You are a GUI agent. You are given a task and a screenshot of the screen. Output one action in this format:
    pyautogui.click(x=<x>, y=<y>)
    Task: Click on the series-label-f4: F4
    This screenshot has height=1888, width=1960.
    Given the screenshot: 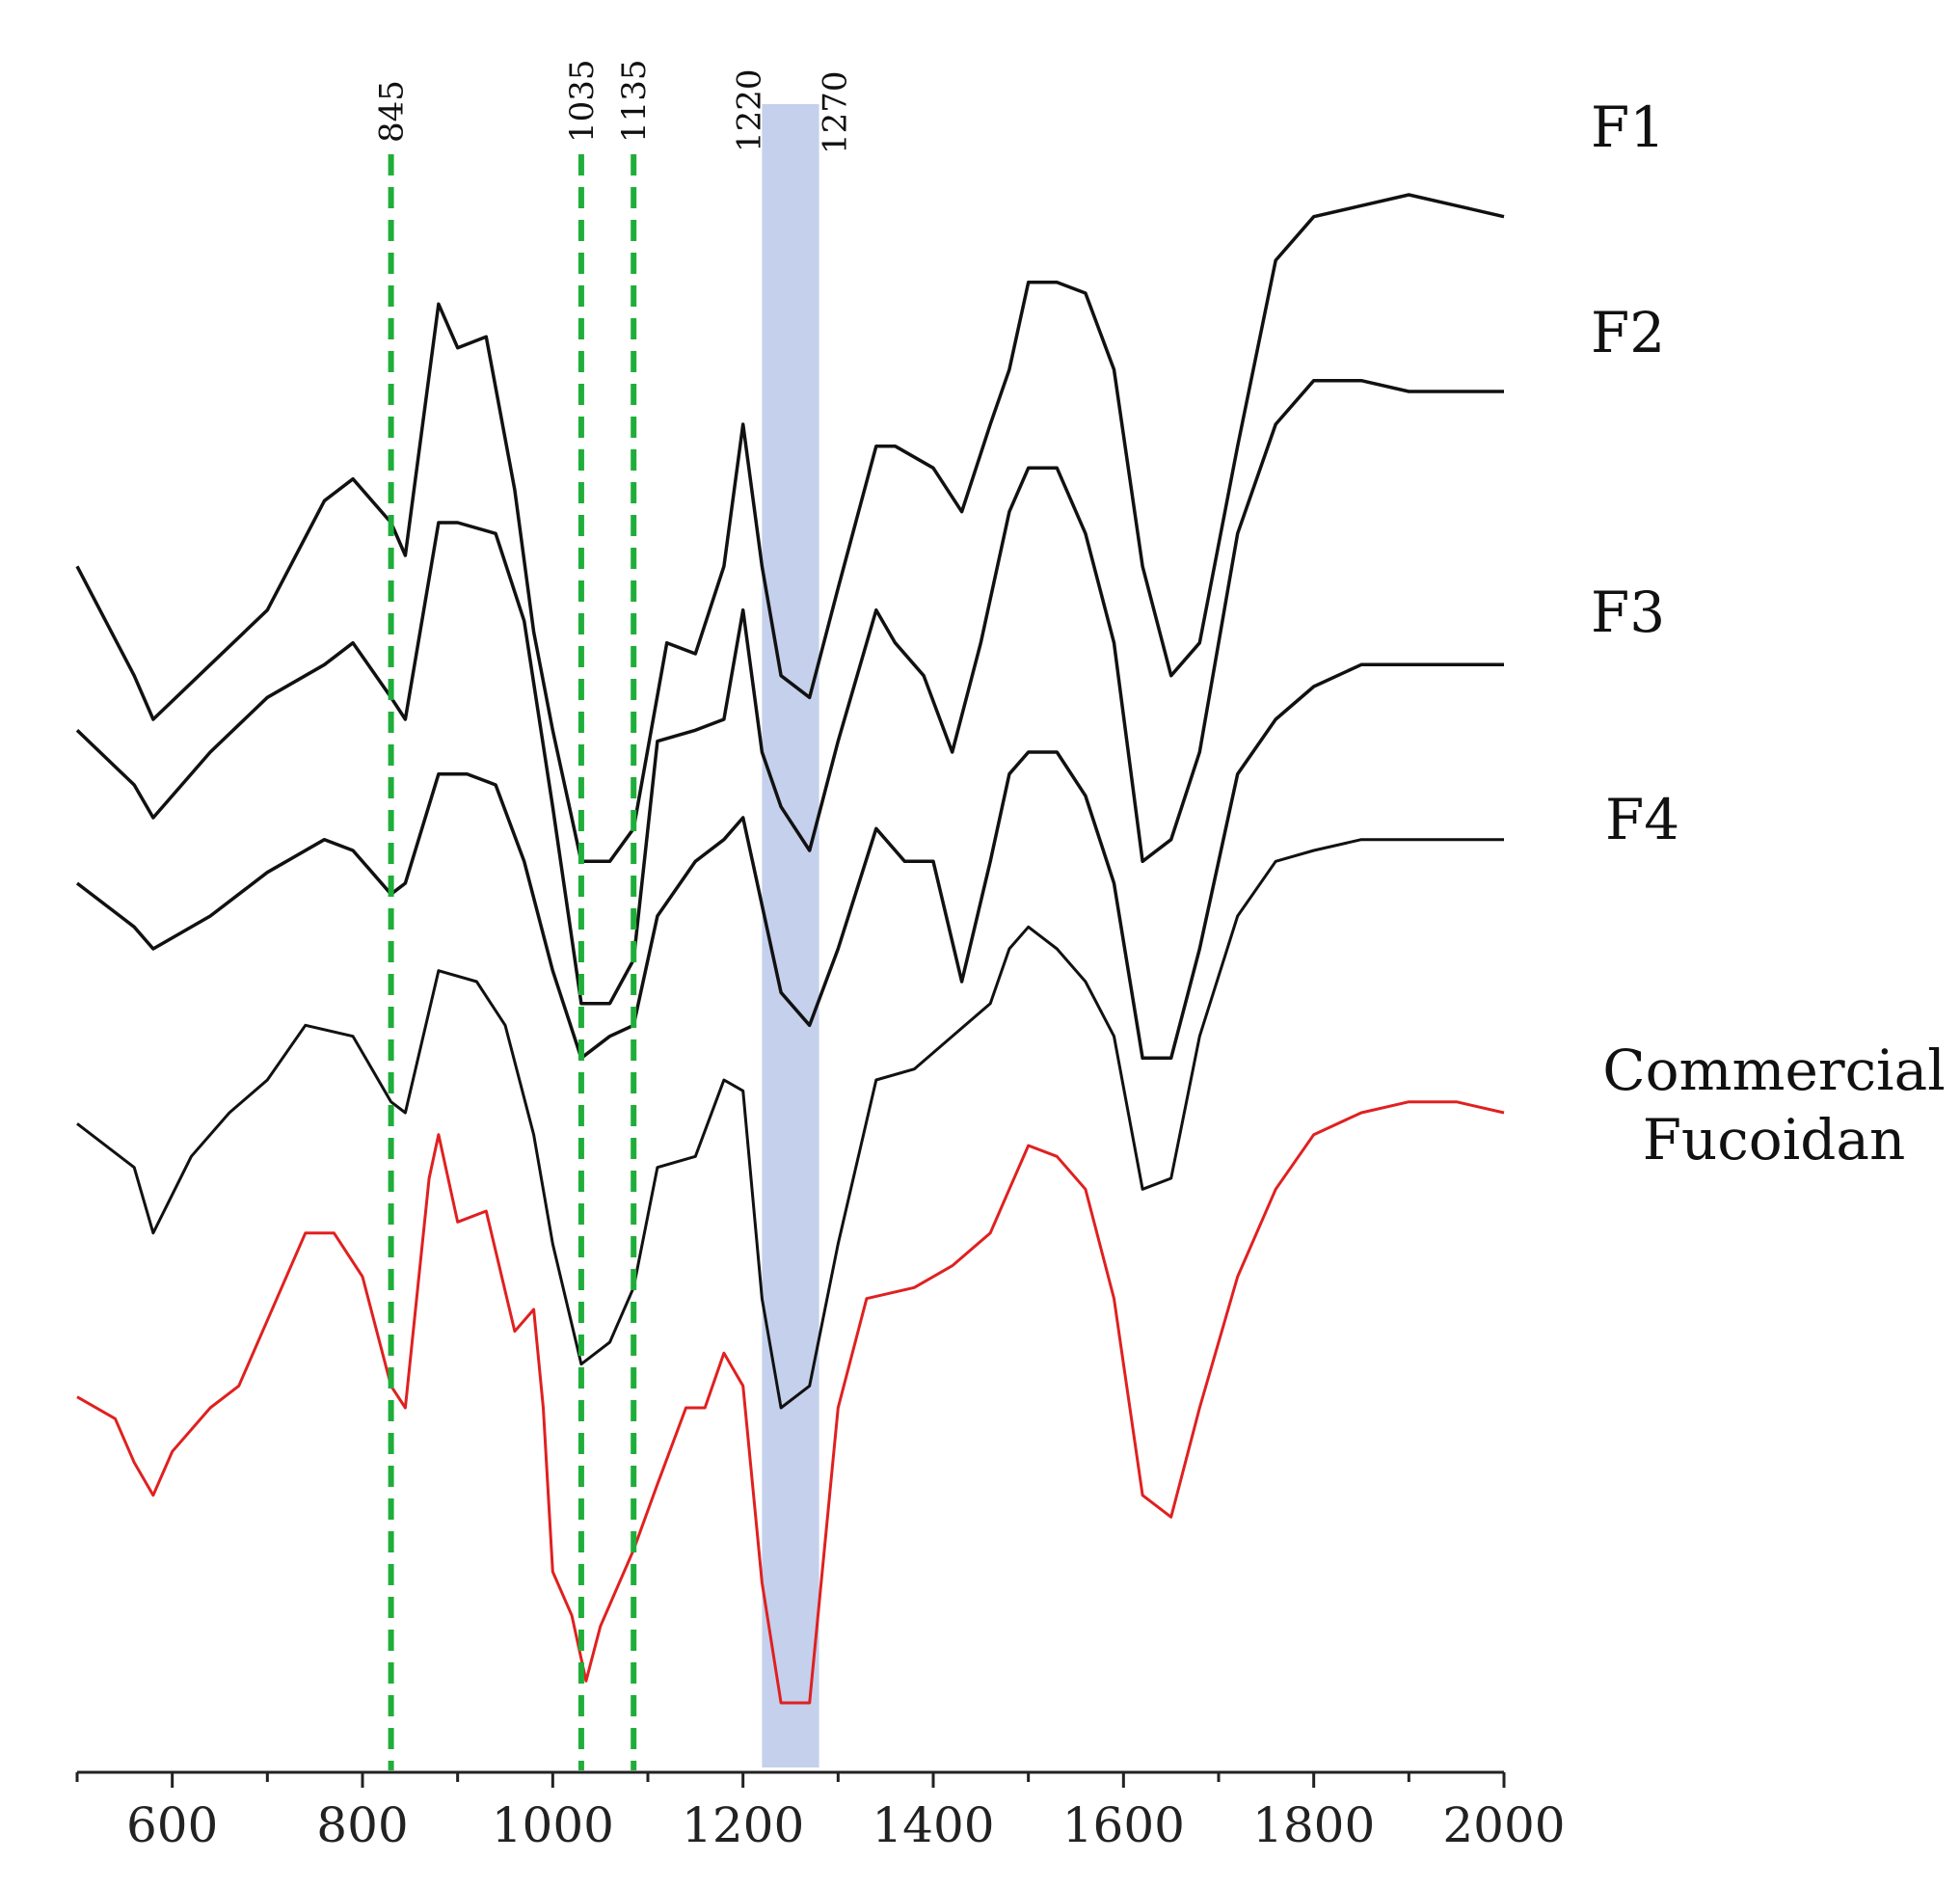 What is the action you would take?
    pyautogui.click(x=1642, y=819)
    